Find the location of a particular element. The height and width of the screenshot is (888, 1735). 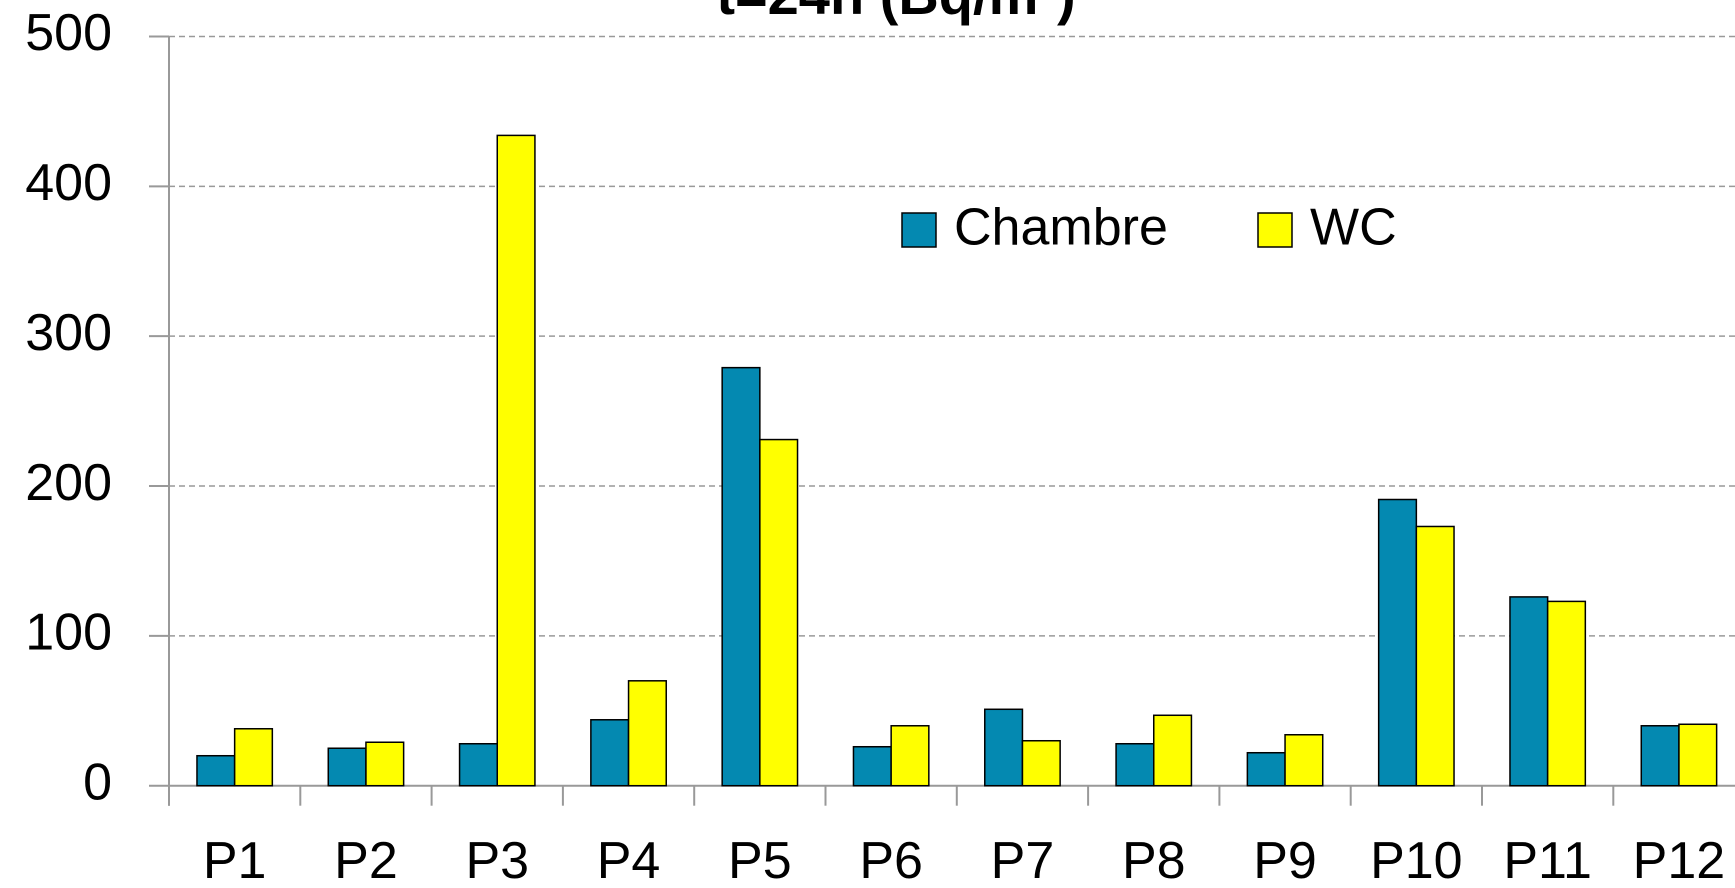

chart-title: t=24h (Bq/m³) is located at coordinates (895, 13).